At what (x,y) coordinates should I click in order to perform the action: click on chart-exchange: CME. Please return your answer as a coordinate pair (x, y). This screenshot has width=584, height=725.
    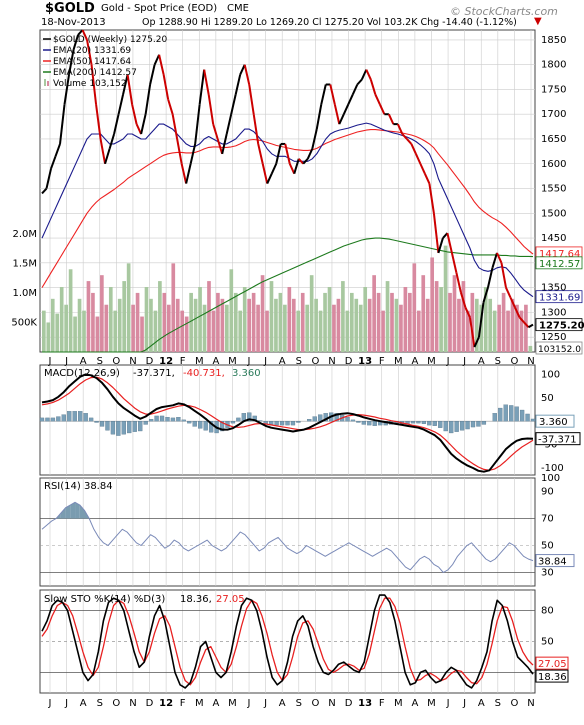
    Looking at the image, I should click on (238, 8).